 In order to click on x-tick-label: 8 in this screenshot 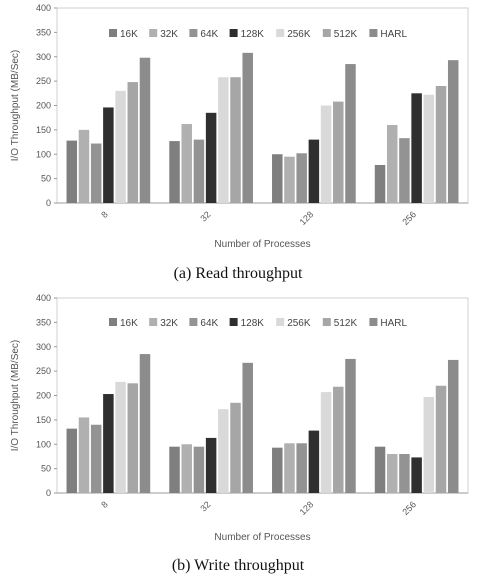, I will do `click(104, 214)`.